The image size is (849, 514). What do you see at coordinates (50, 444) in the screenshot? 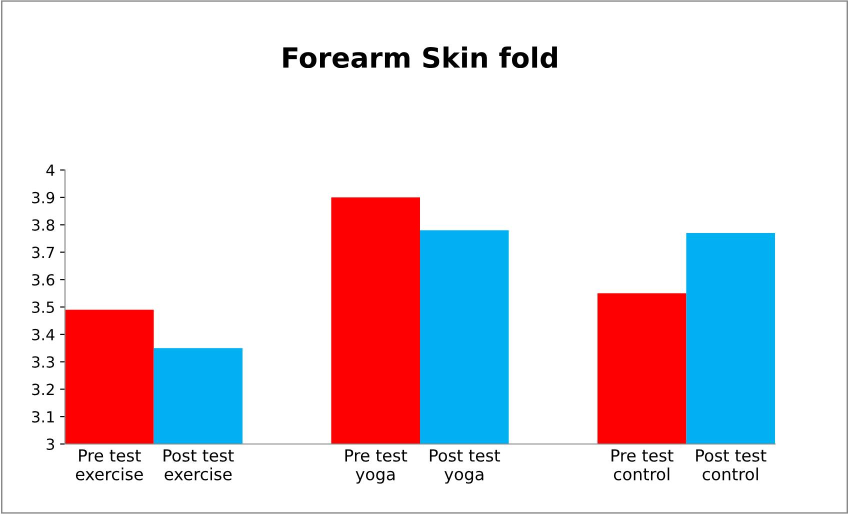
I see `y-tick-label: 3` at bounding box center [50, 444].